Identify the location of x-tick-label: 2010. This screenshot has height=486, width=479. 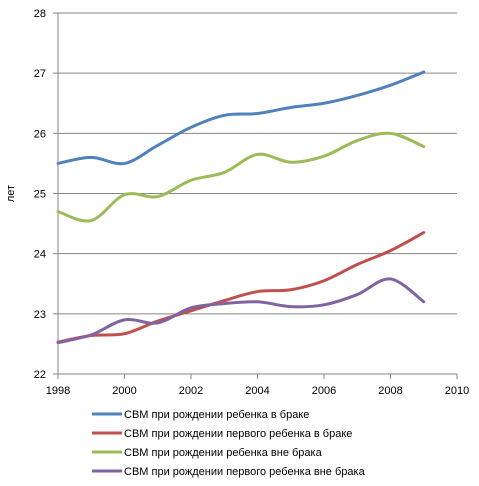
(457, 391).